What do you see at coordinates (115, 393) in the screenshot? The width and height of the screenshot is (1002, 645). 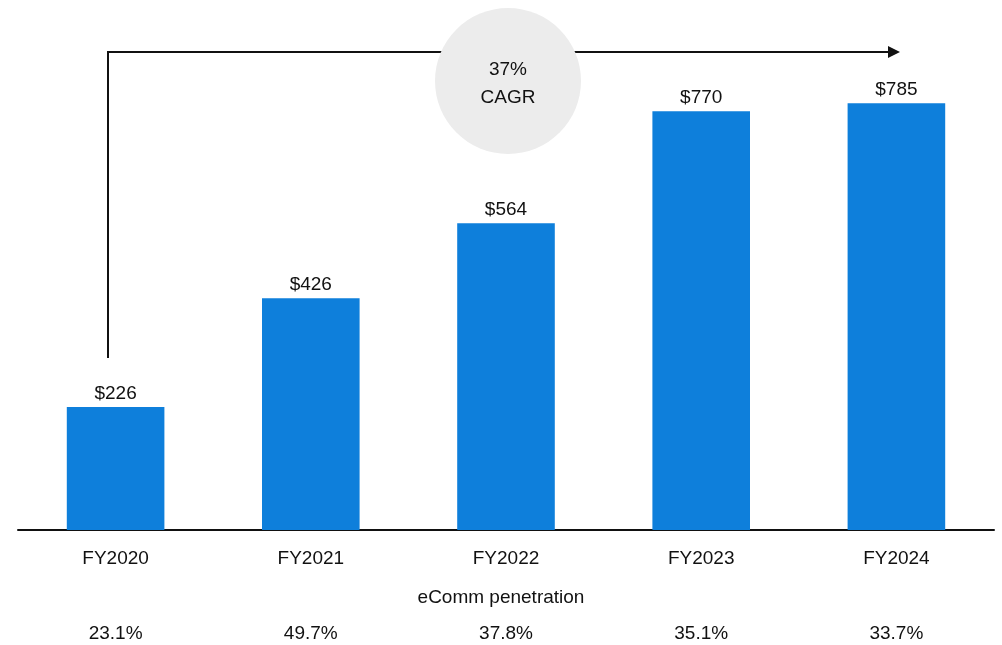 I see `data-label: $226` at bounding box center [115, 393].